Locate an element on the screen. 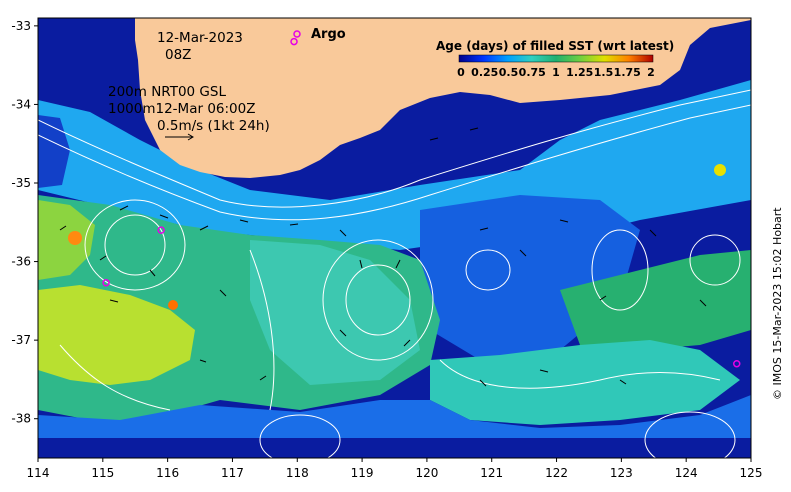 This screenshot has width=791, height=492. map-date: 12-Mar-2023 is located at coordinates (200, 38).